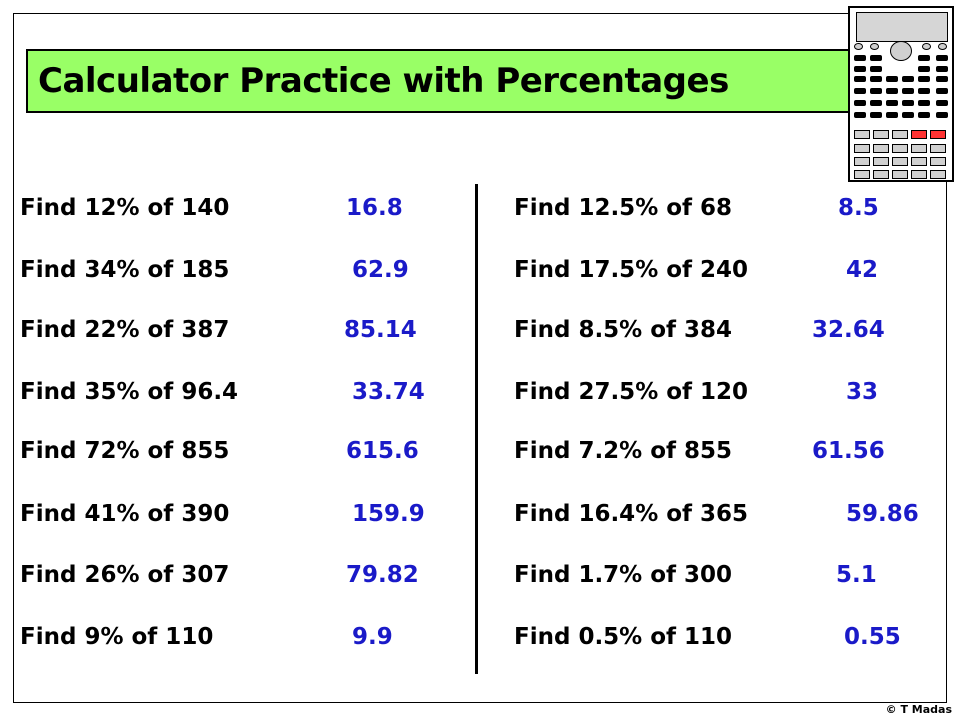  Describe the element at coordinates (623, 451) in the screenshot. I see `question-right-5: Find 7.2% of 855` at that location.